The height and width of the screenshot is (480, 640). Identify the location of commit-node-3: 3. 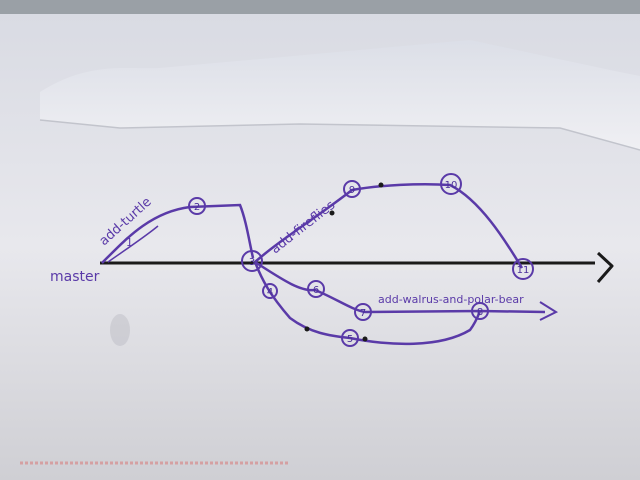
(252, 261).